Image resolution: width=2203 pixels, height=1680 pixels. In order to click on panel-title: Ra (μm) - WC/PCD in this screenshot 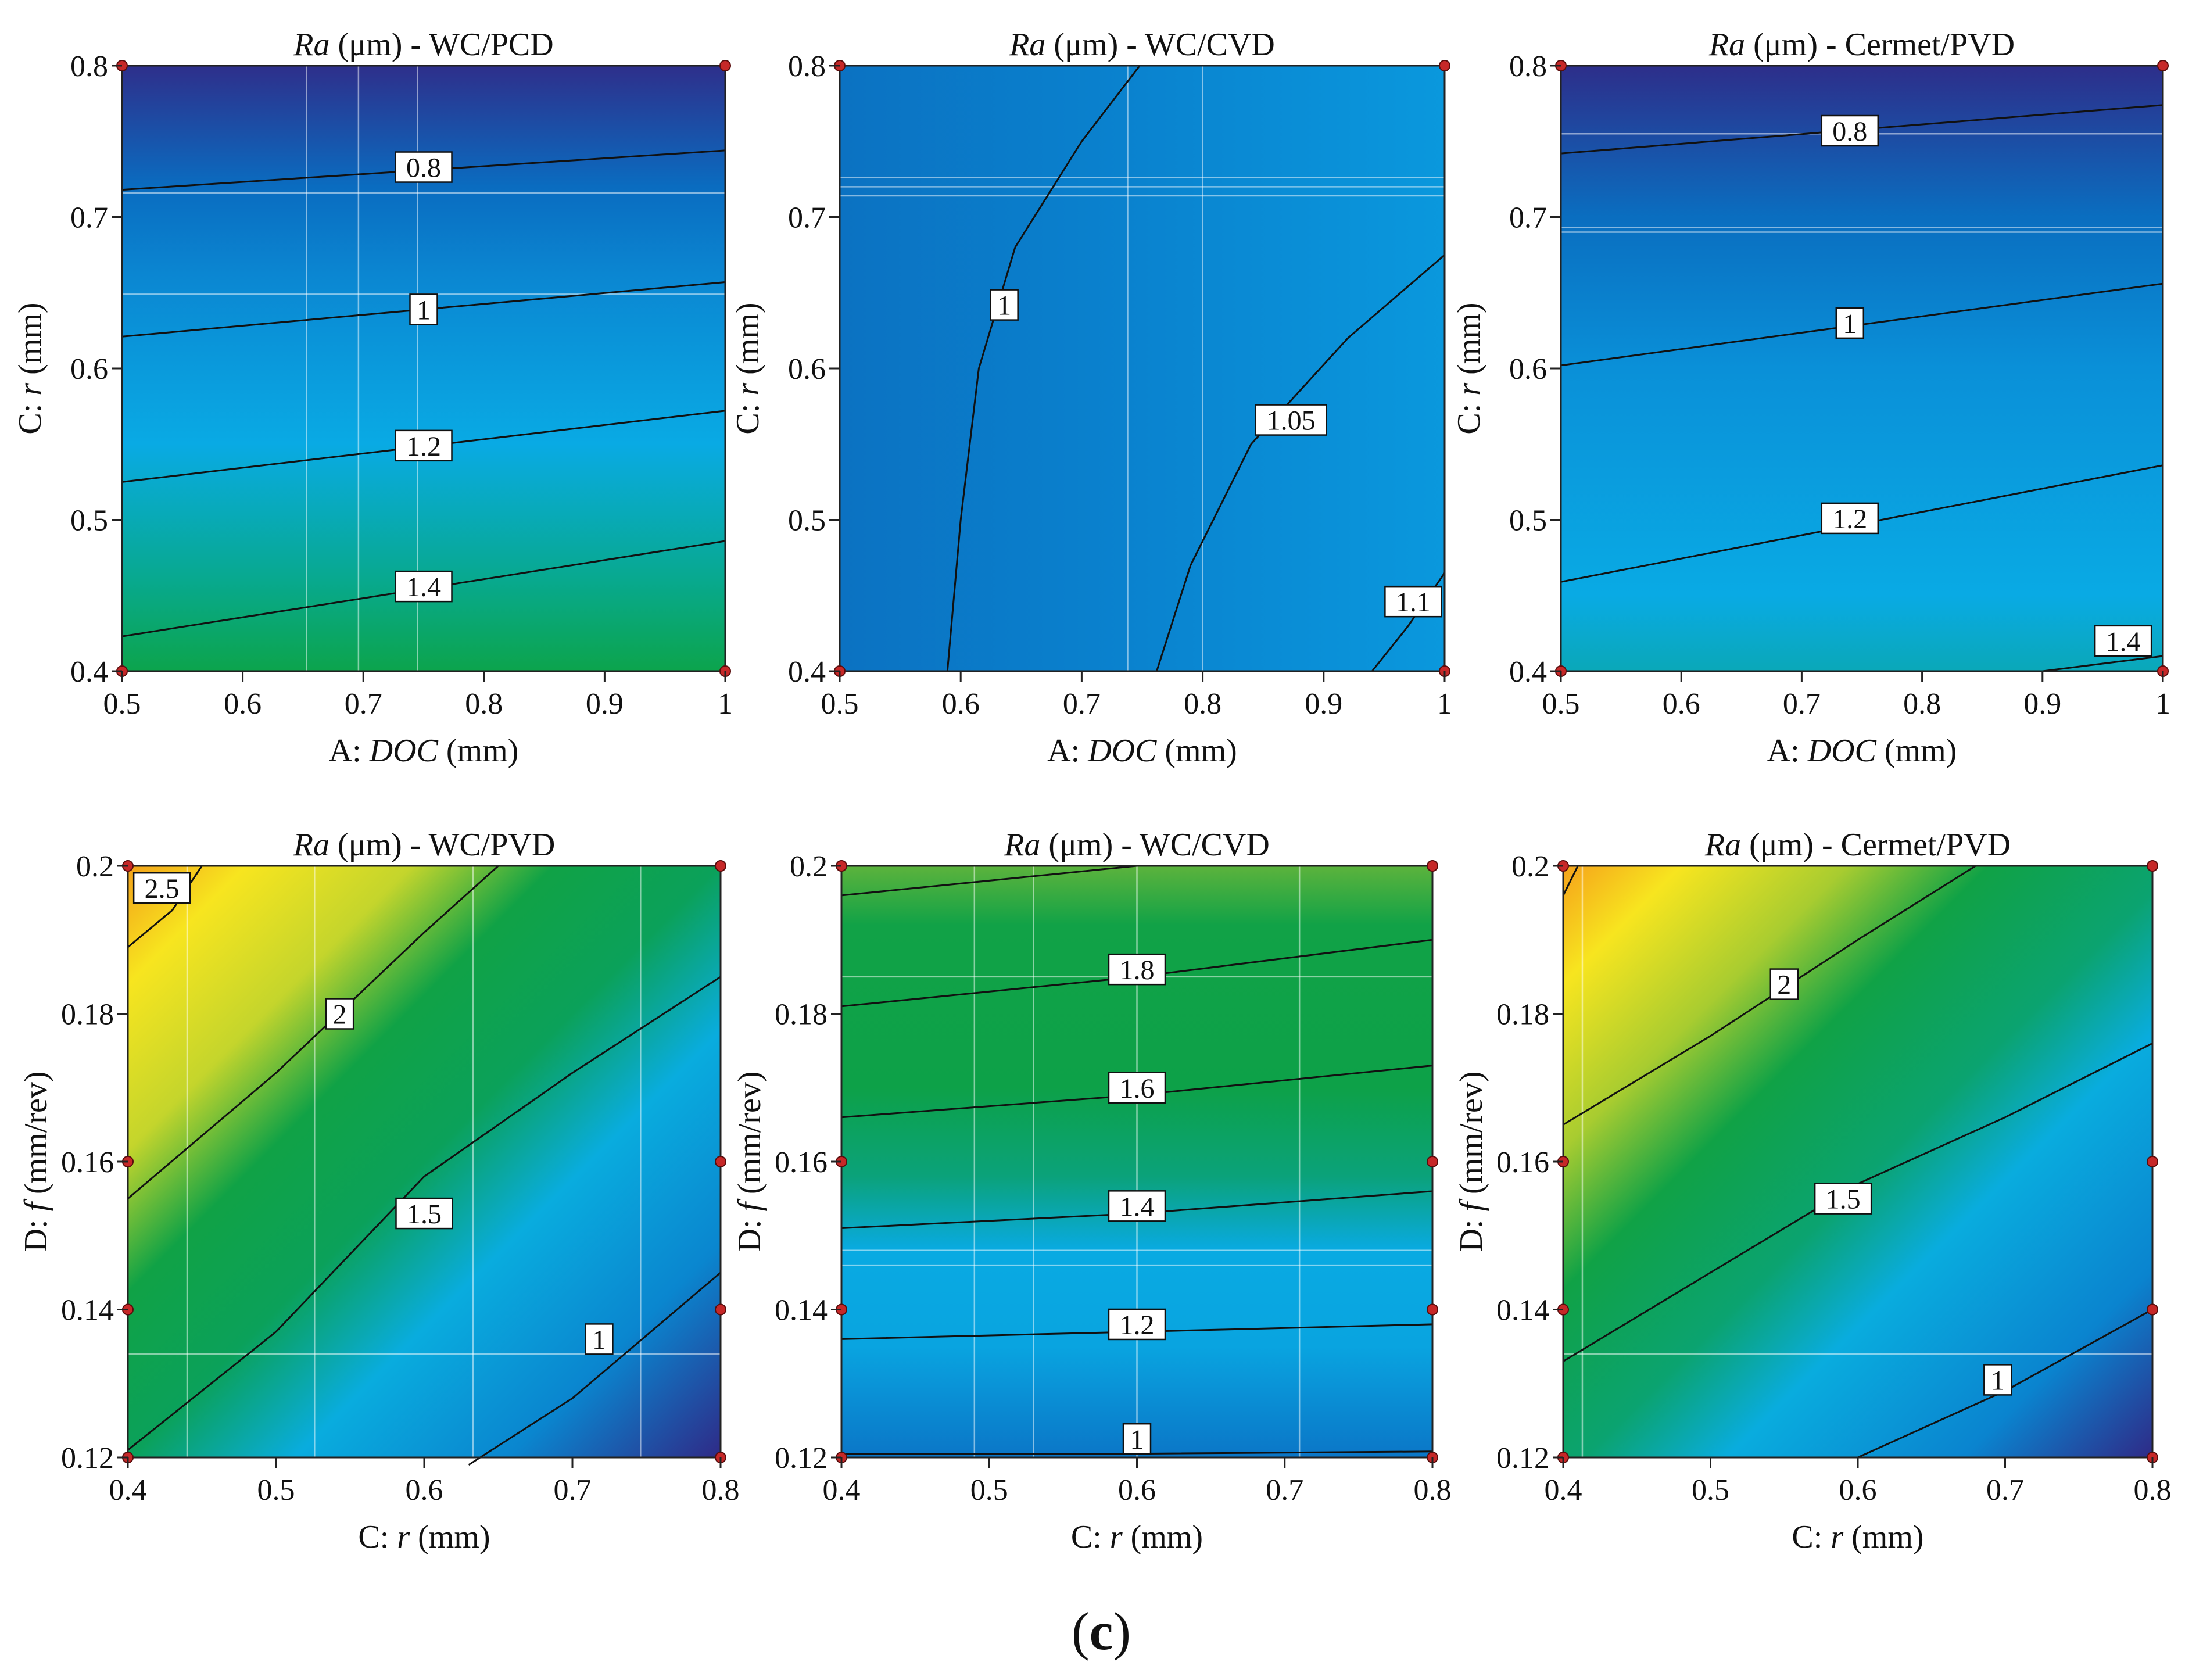, I will do `click(423, 45)`.